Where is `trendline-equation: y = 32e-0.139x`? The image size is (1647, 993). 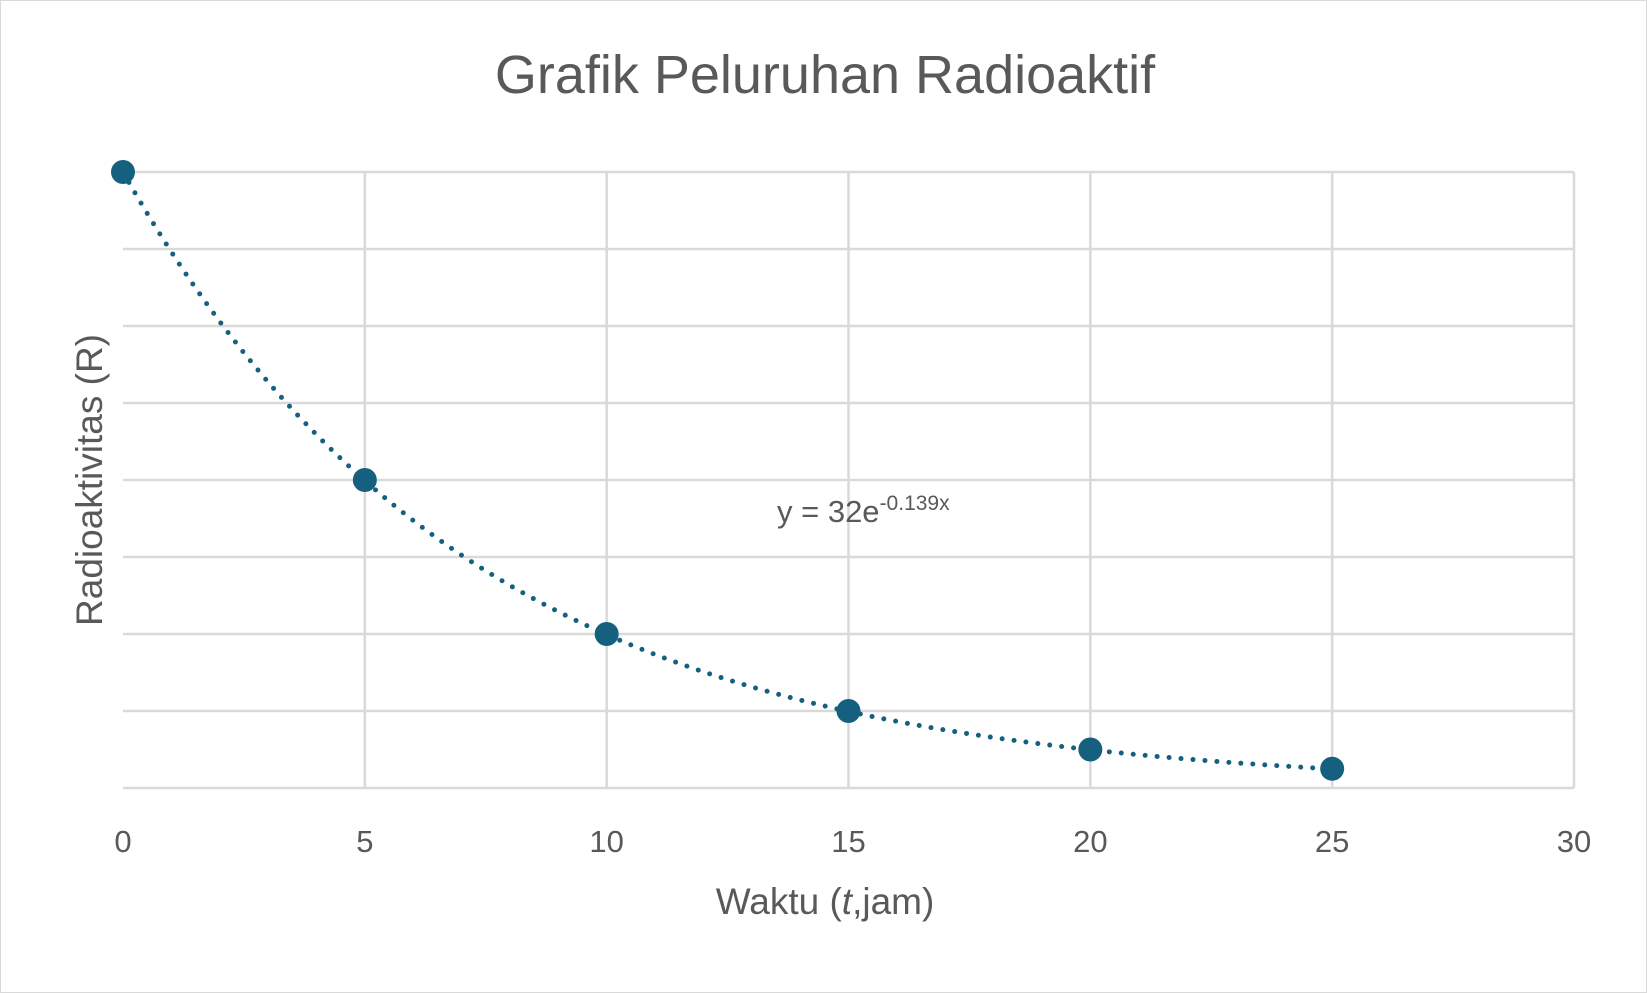 trendline-equation: y = 32e-0.139x is located at coordinates (863, 510).